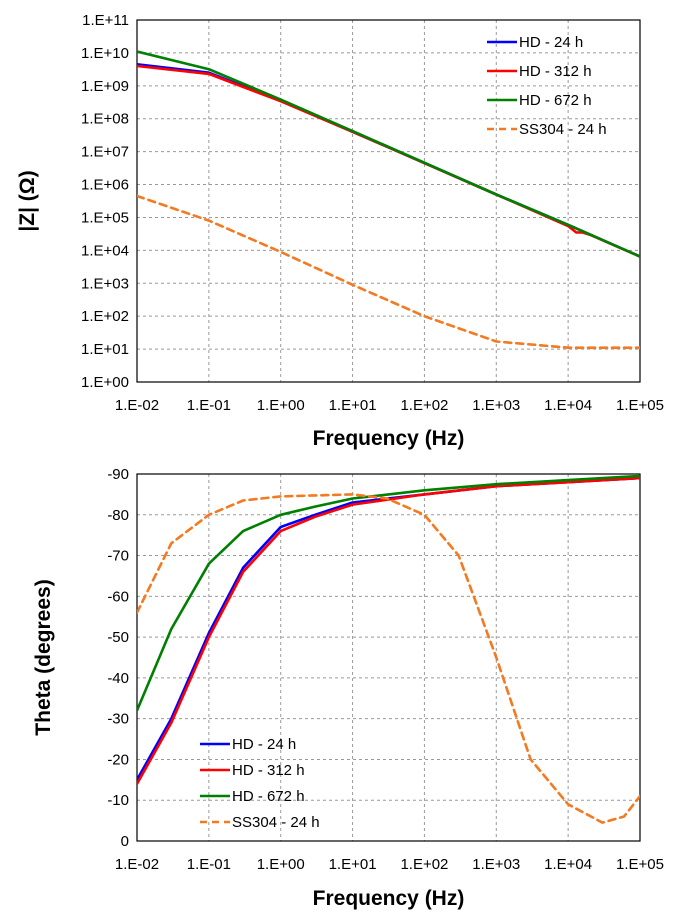  Describe the element at coordinates (105, 185) in the screenshot. I see `y-tick-label: 1.E+06` at that location.